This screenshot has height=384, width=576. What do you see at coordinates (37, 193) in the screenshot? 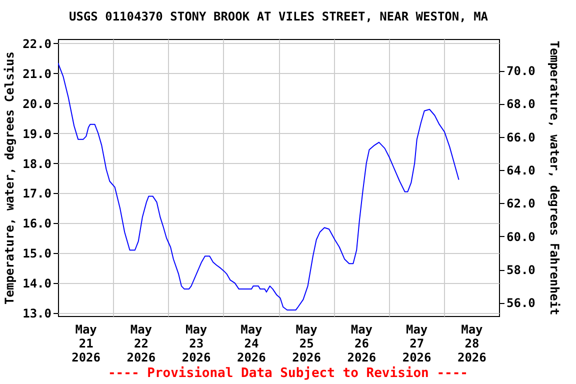
I see `y-tick-label: 17.0` at bounding box center [37, 193].